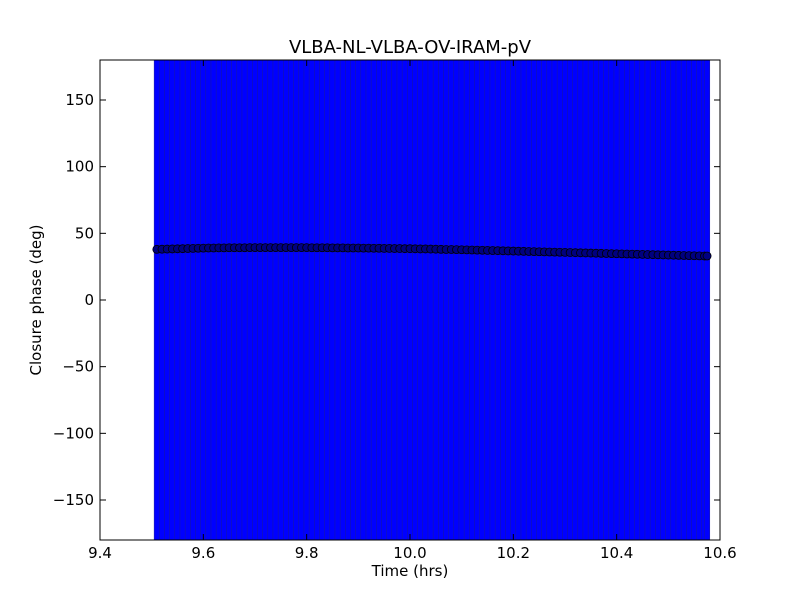  Describe the element at coordinates (410, 571) in the screenshot. I see `x-axis-label: Time (hrs)` at that location.